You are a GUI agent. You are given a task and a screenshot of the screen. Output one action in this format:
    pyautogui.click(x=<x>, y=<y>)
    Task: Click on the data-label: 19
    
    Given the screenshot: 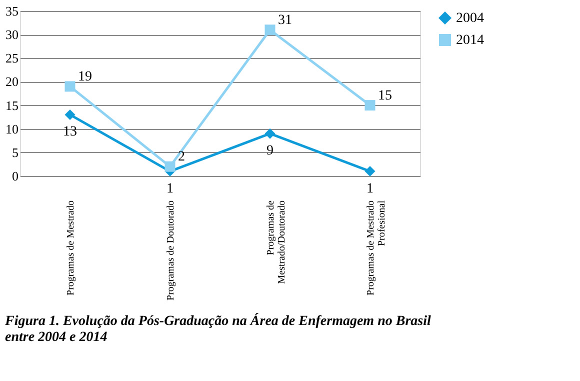 What is the action you would take?
    pyautogui.click(x=85, y=76)
    